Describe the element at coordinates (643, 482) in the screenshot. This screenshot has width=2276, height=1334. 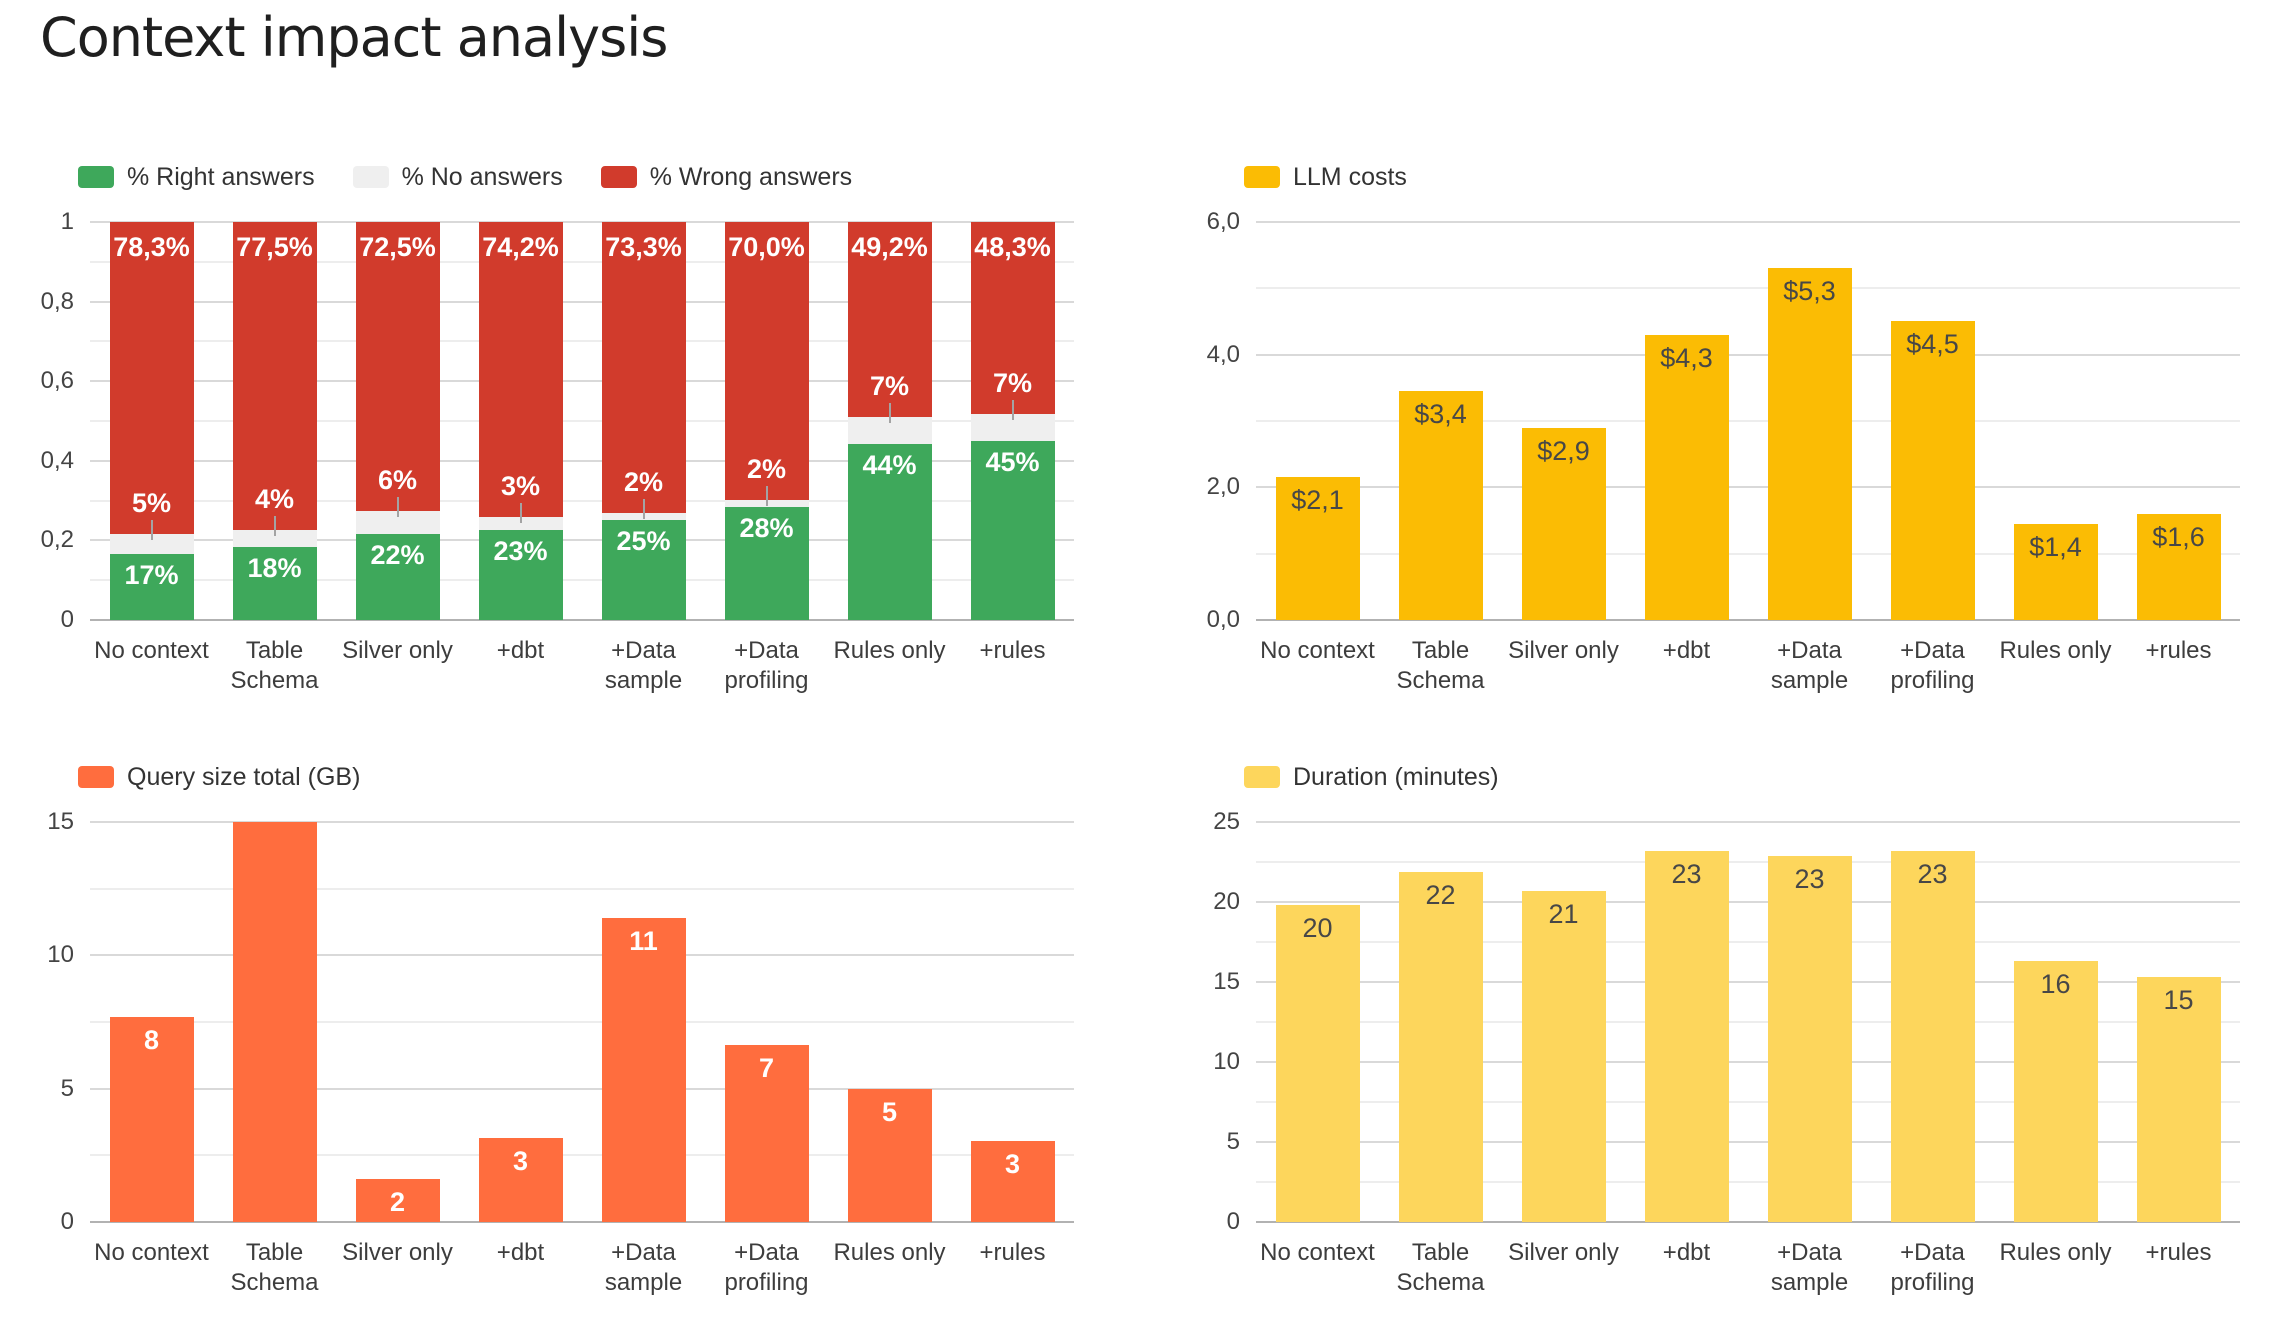
I see `bar-value-label: 2%` at that location.